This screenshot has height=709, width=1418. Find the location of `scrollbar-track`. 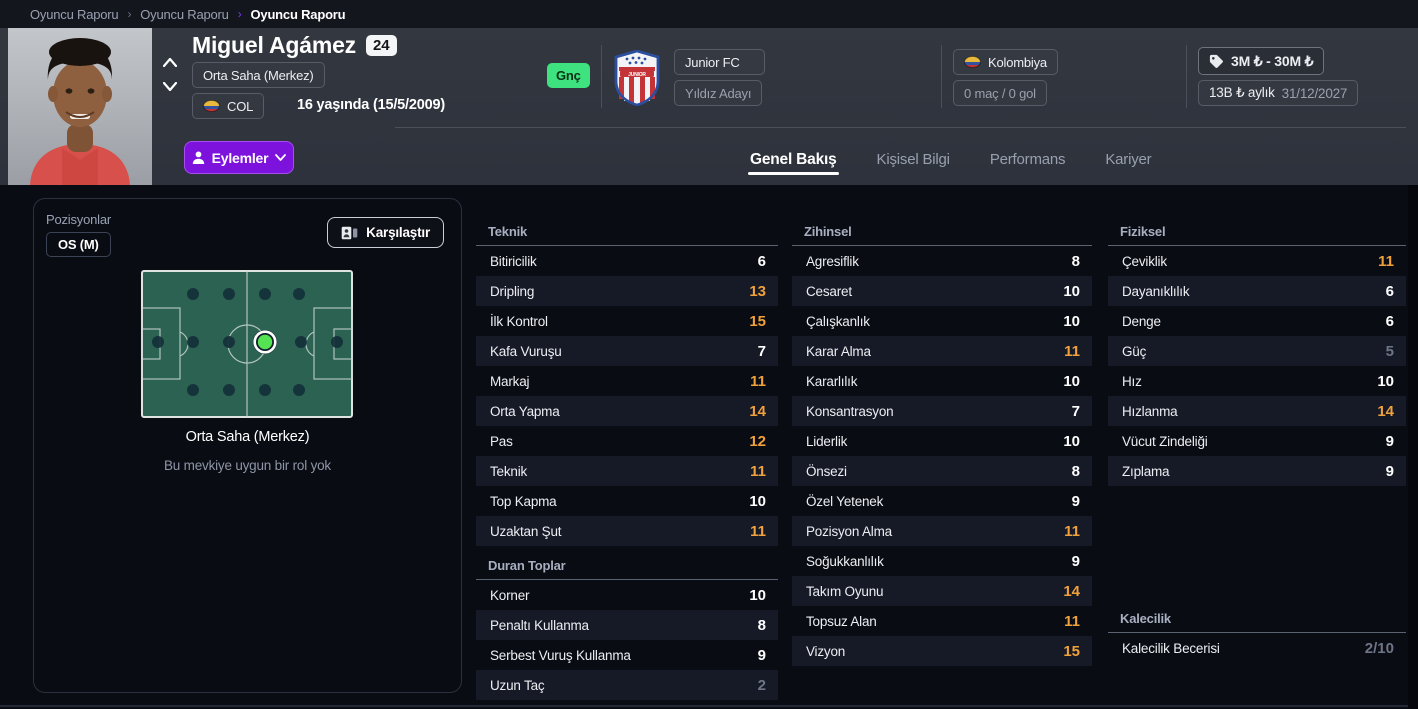

scrollbar-track is located at coordinates (1413, 447).